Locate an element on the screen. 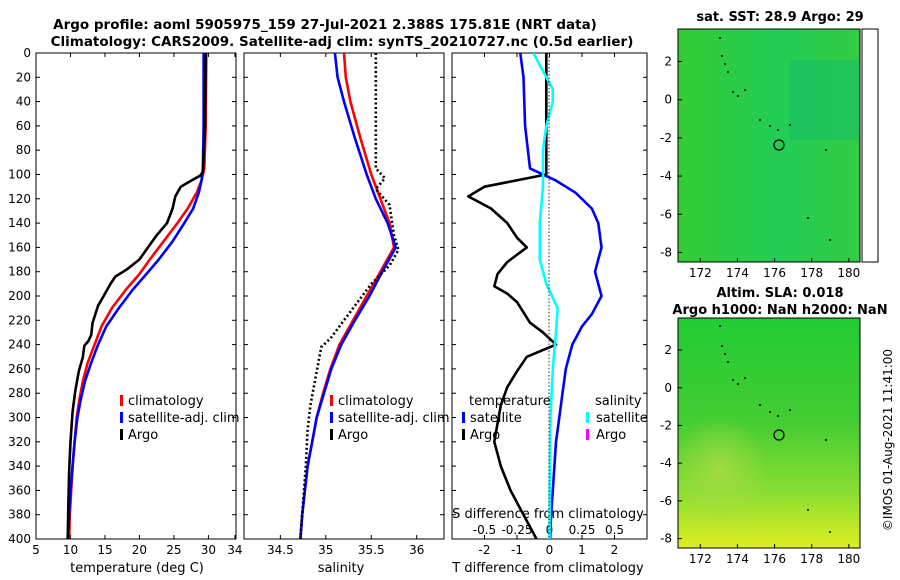 This screenshot has width=900, height=580. legend-label-s-satellite: satellite is located at coordinates (622, 418).